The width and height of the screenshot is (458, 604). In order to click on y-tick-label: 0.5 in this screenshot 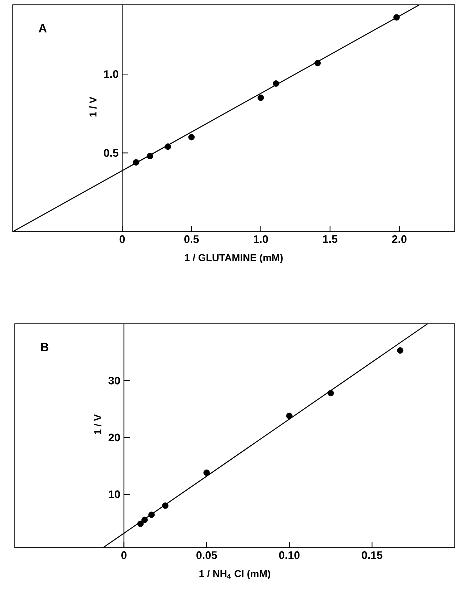, I will do `click(111, 153)`.